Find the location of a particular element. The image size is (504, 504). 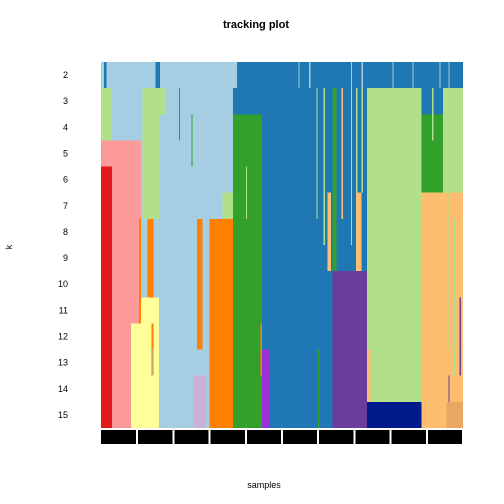

k-tick-label: 6 is located at coordinates (65, 180).